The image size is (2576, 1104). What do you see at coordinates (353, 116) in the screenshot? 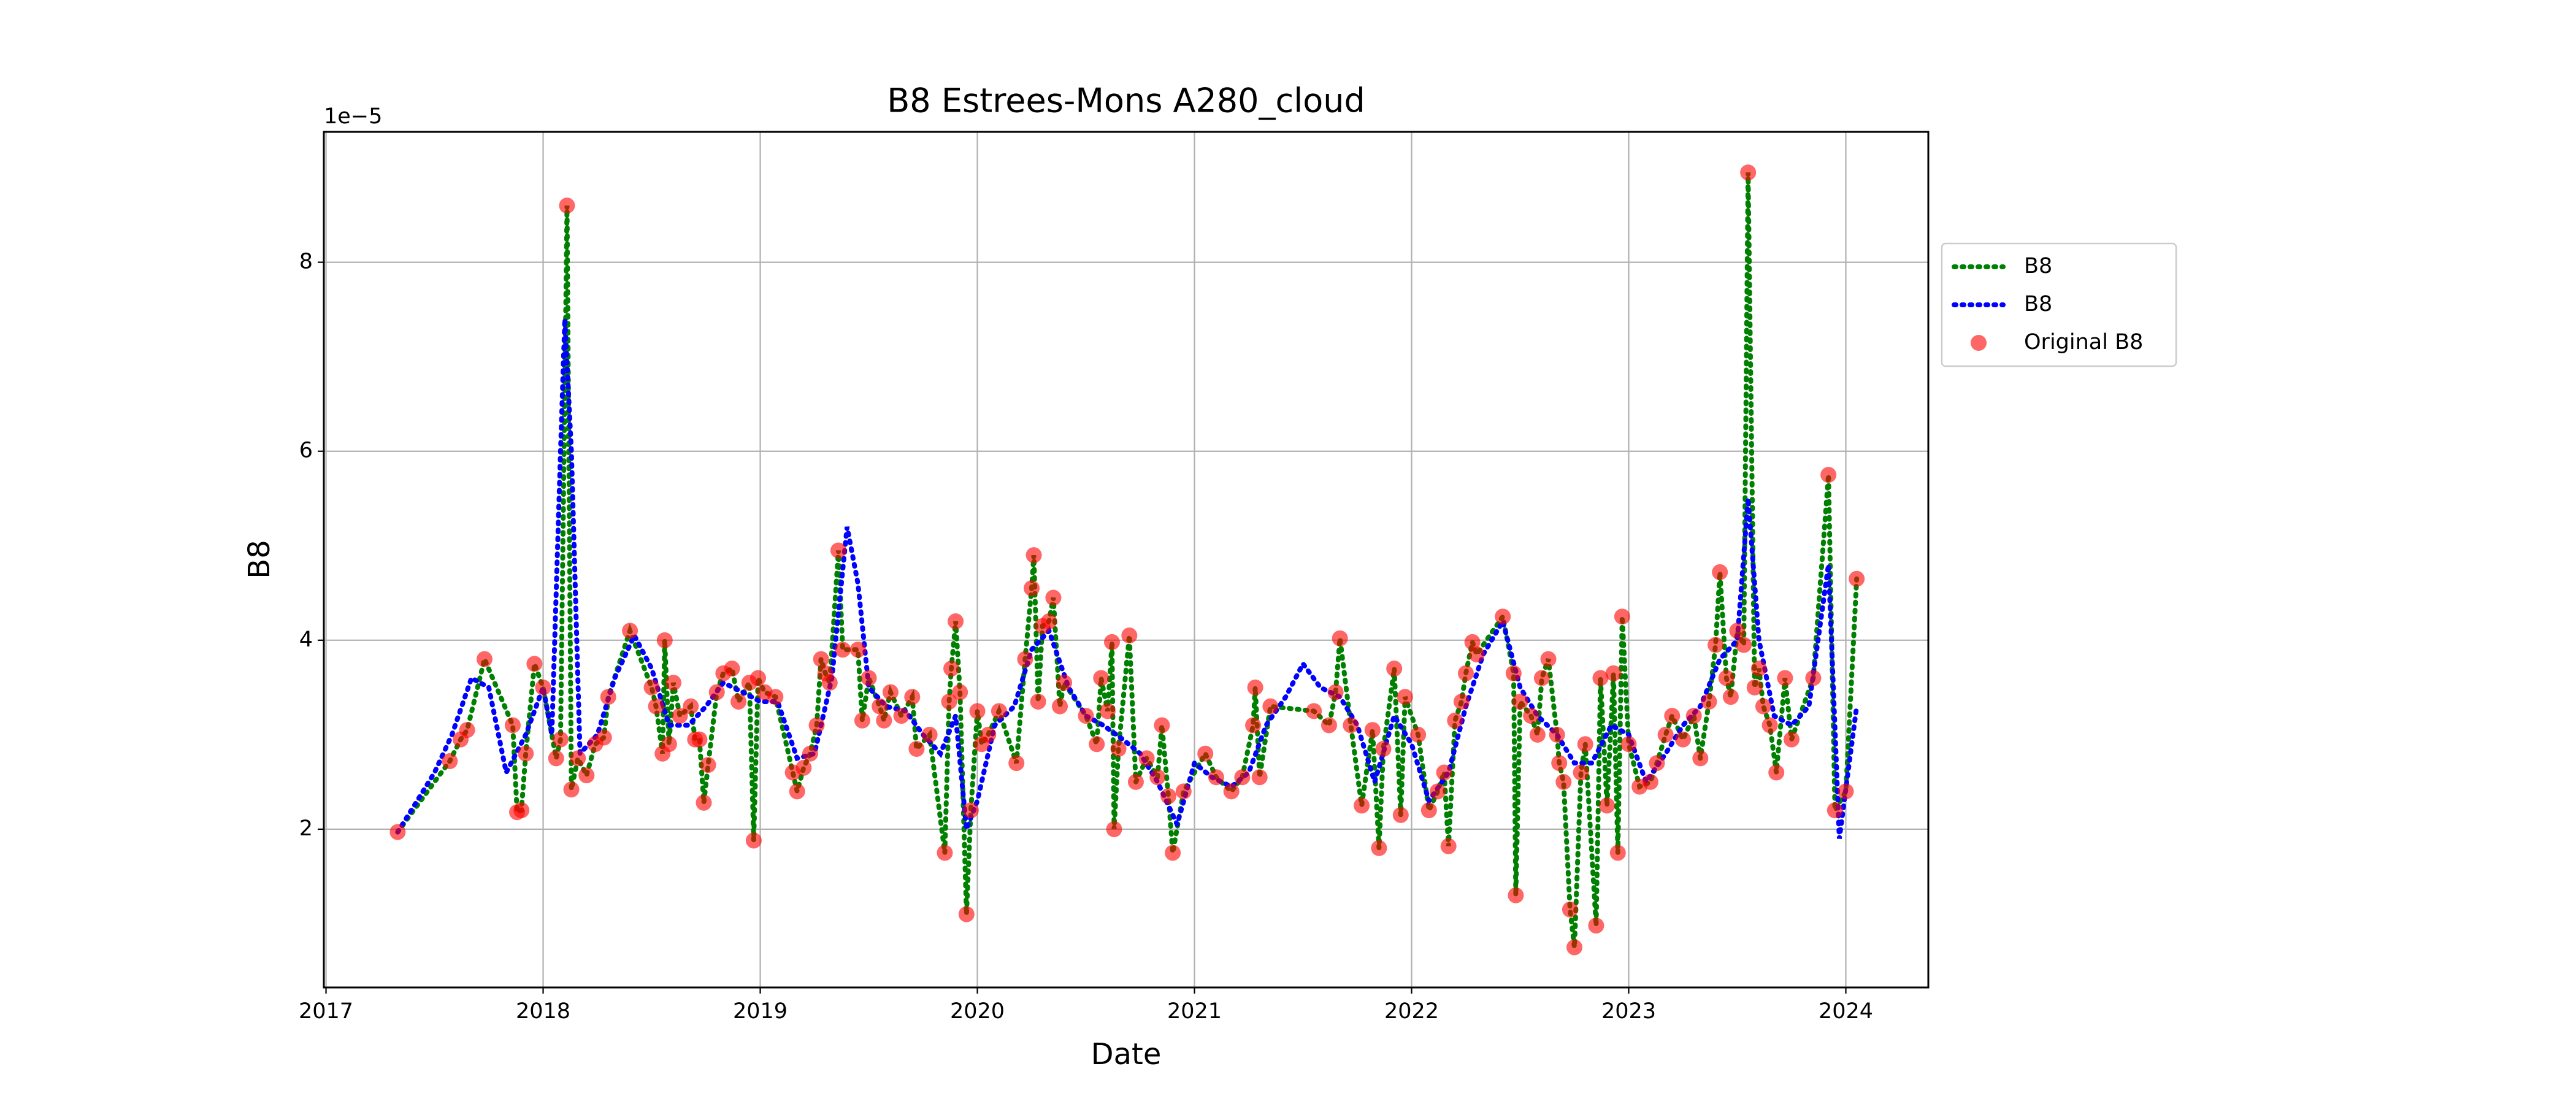
I see `y-offset-label: 1e−5` at bounding box center [353, 116].